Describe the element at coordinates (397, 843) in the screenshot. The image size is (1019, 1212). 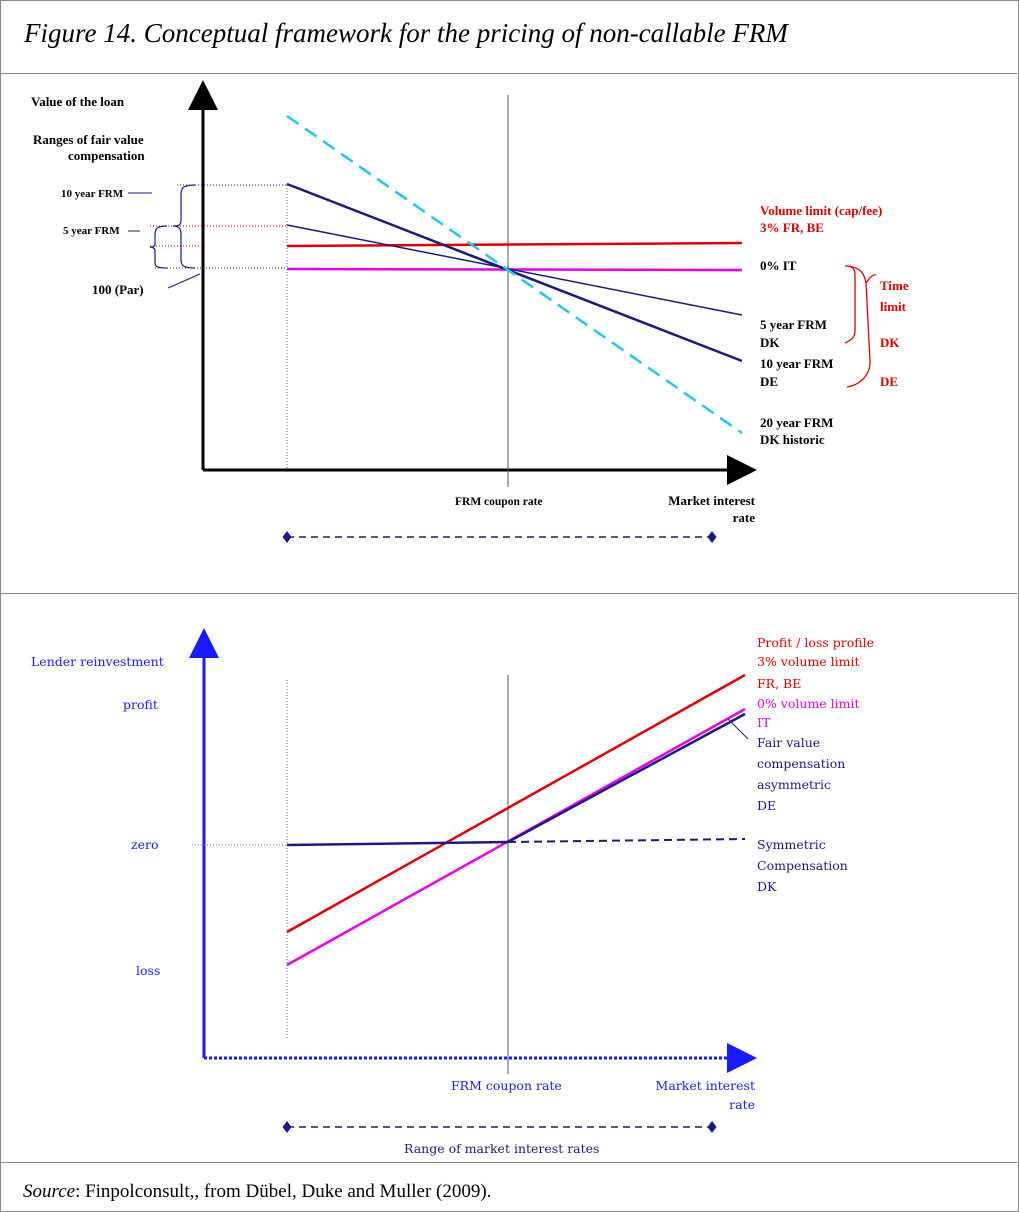
I see `line-symmetric-left` at that location.